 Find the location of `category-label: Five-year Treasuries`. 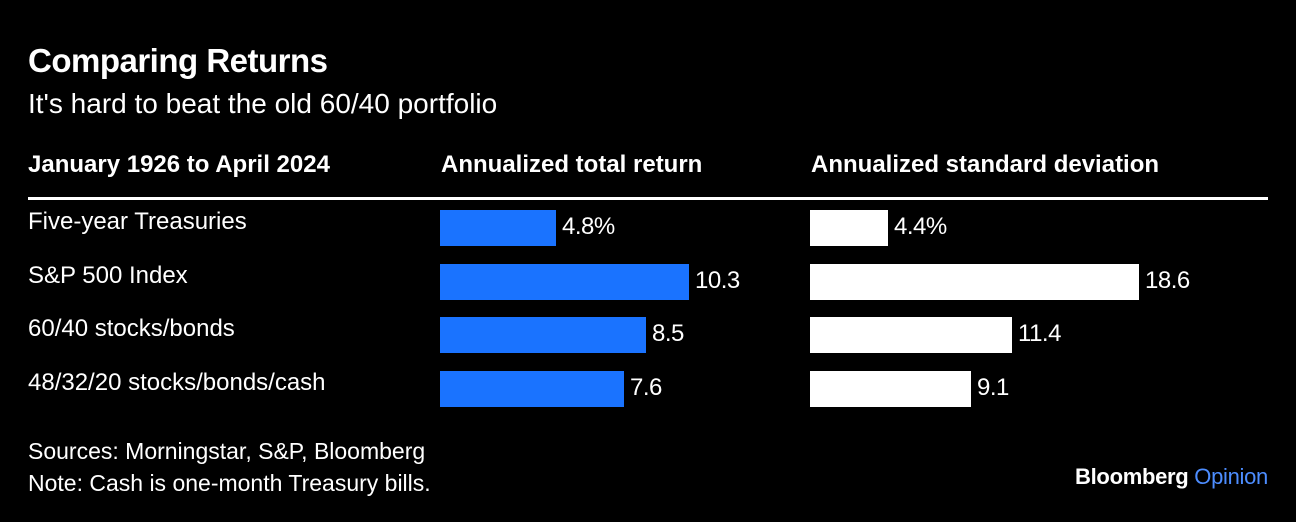

category-label: Five-year Treasuries is located at coordinates (137, 221).